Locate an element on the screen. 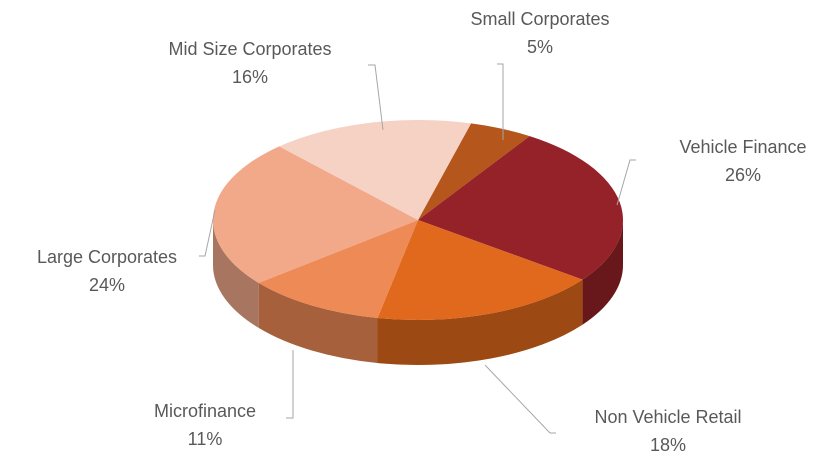  value-label: 26% is located at coordinates (743, 175).